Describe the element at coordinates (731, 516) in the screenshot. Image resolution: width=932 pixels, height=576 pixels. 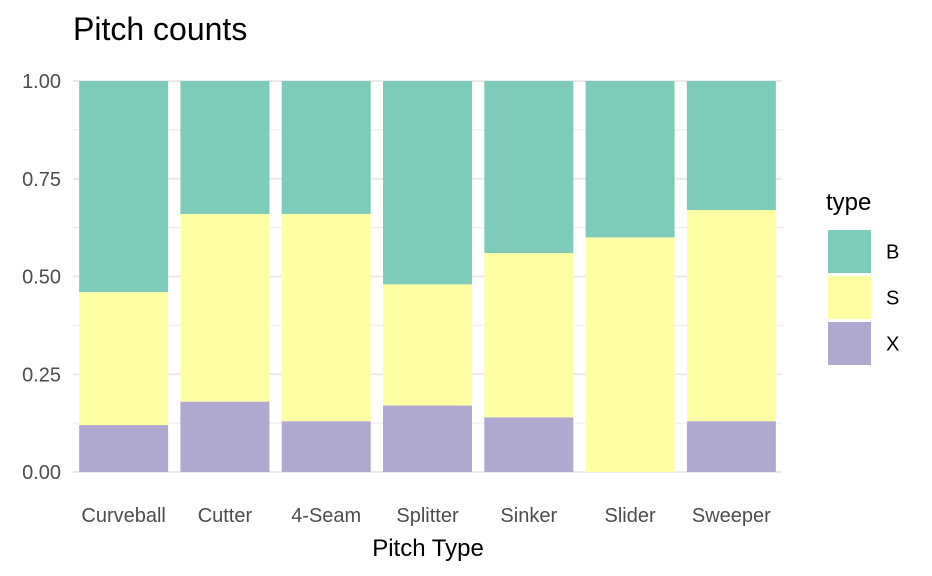
I see `x-tick-label: Sweeper` at that location.